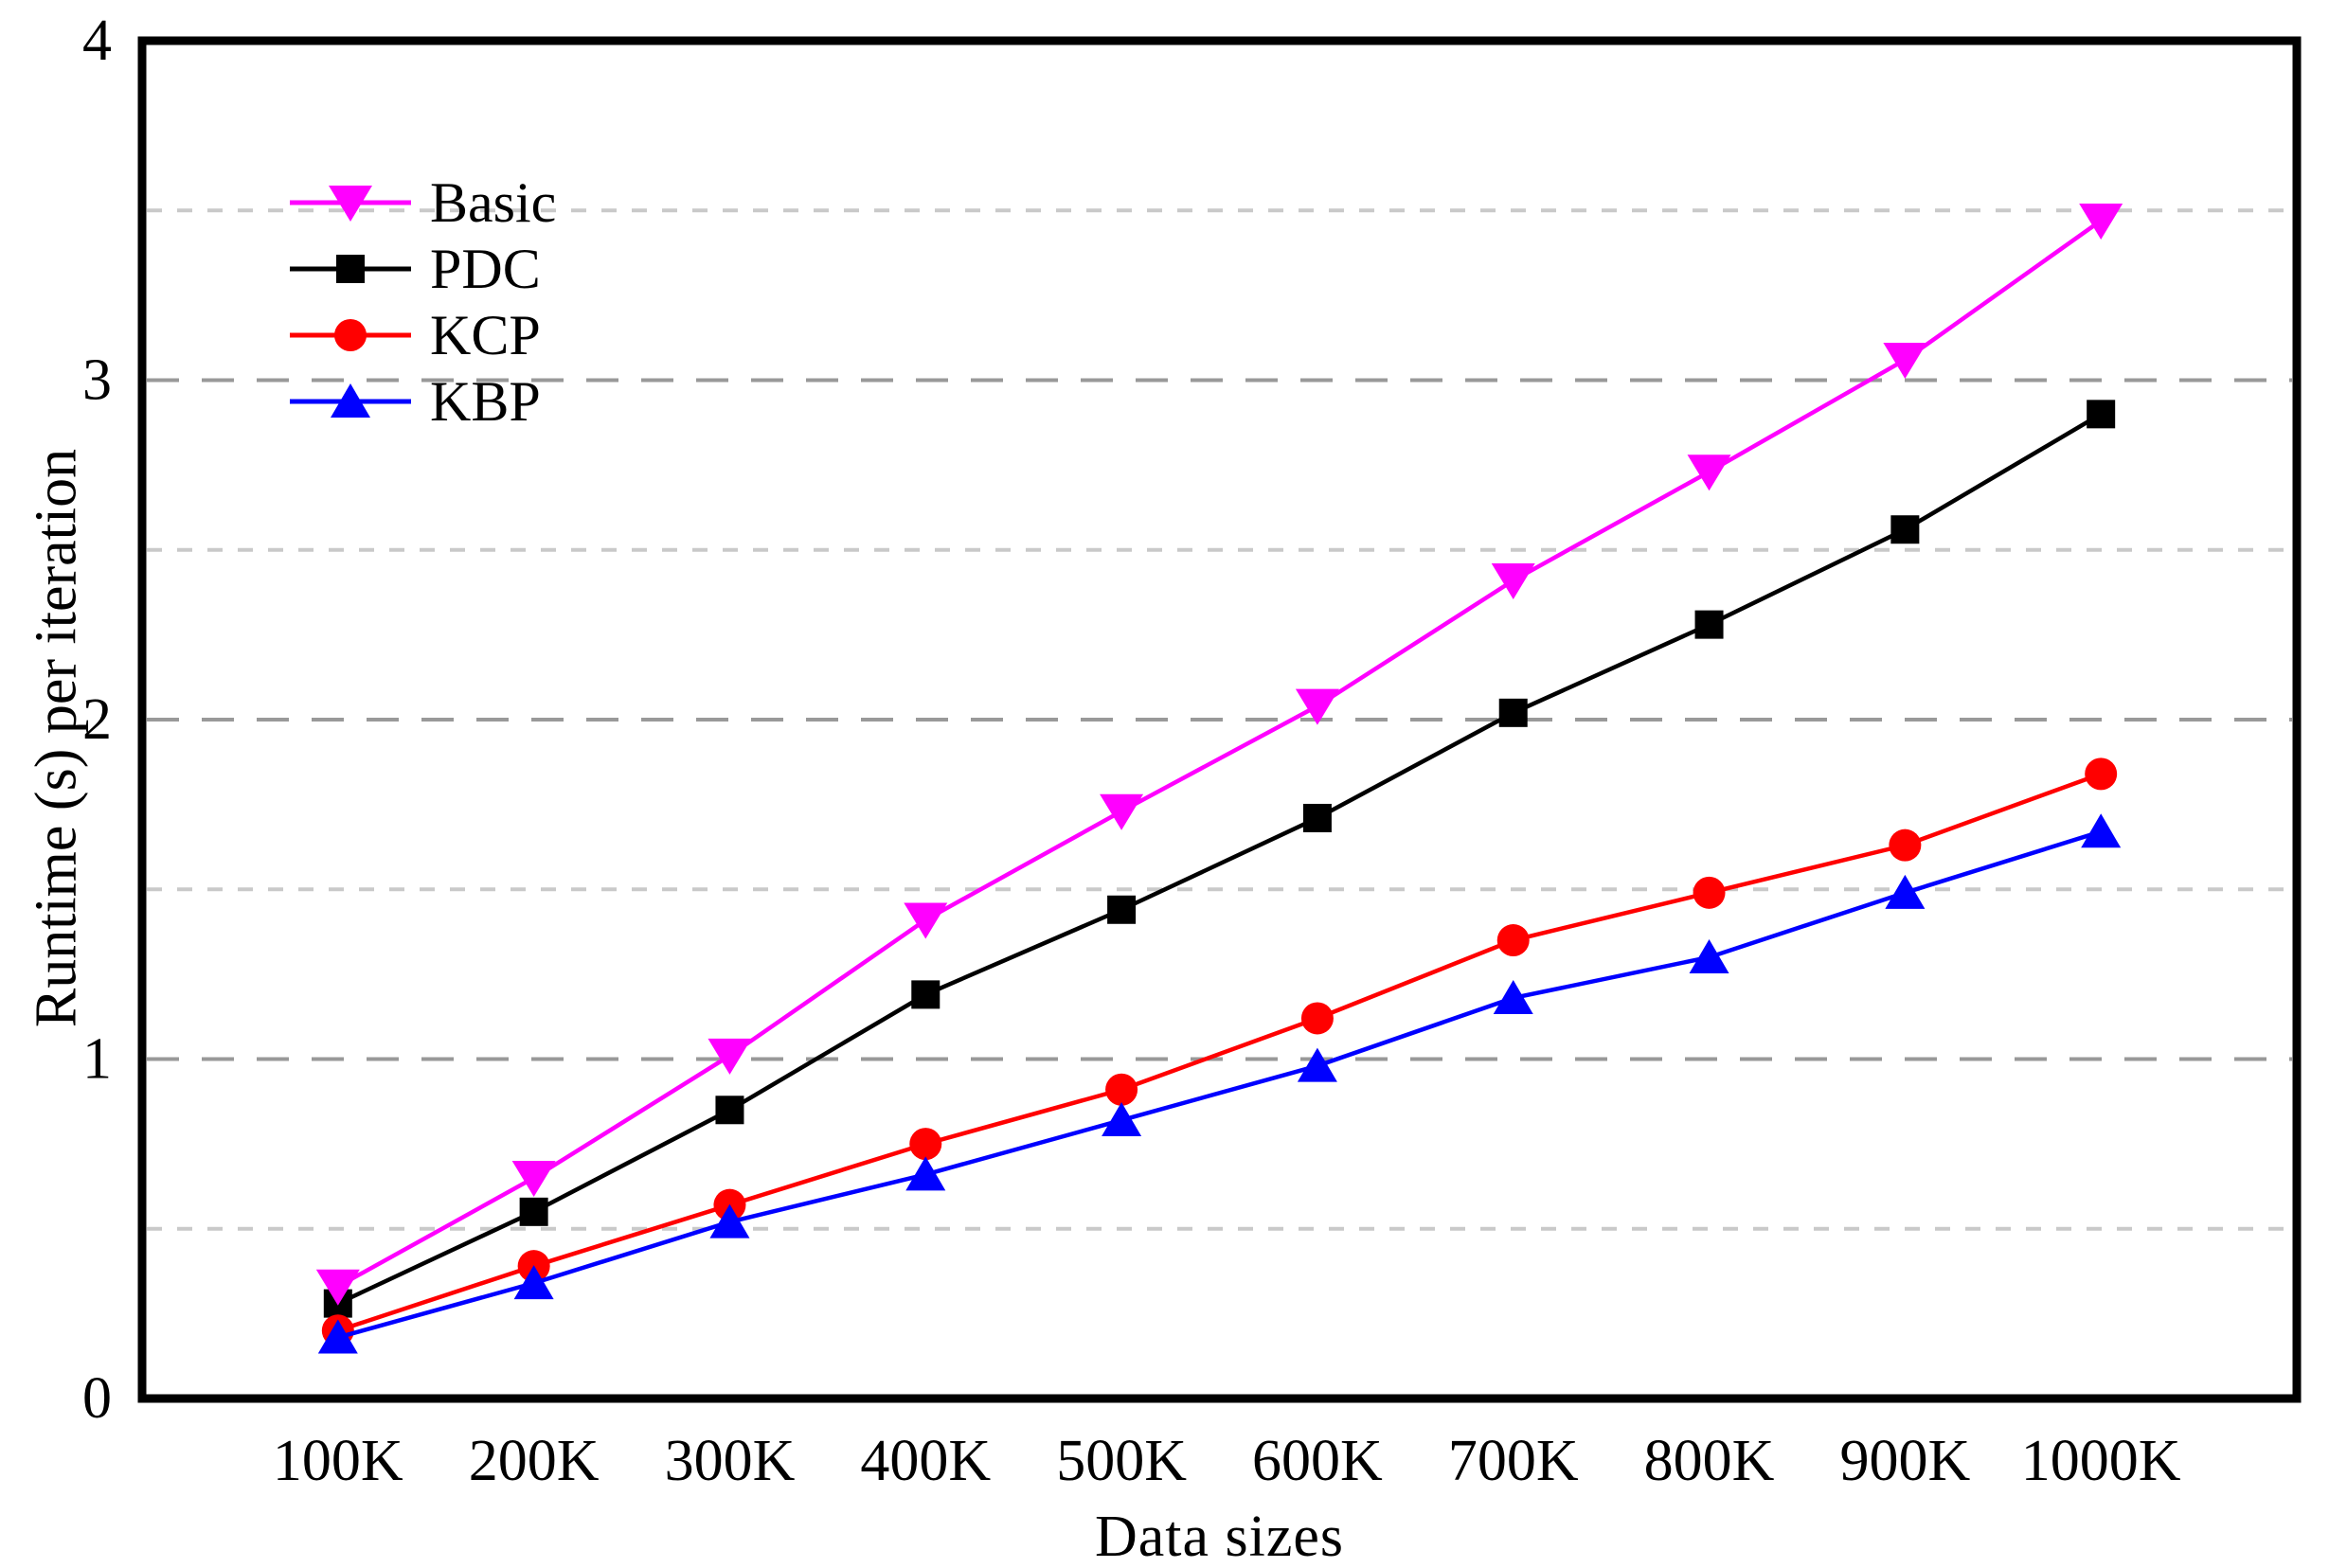 This screenshot has height=1568, width=2329. Describe the element at coordinates (1904, 1461) in the screenshot. I see `x-tick-label: 900K` at that location.